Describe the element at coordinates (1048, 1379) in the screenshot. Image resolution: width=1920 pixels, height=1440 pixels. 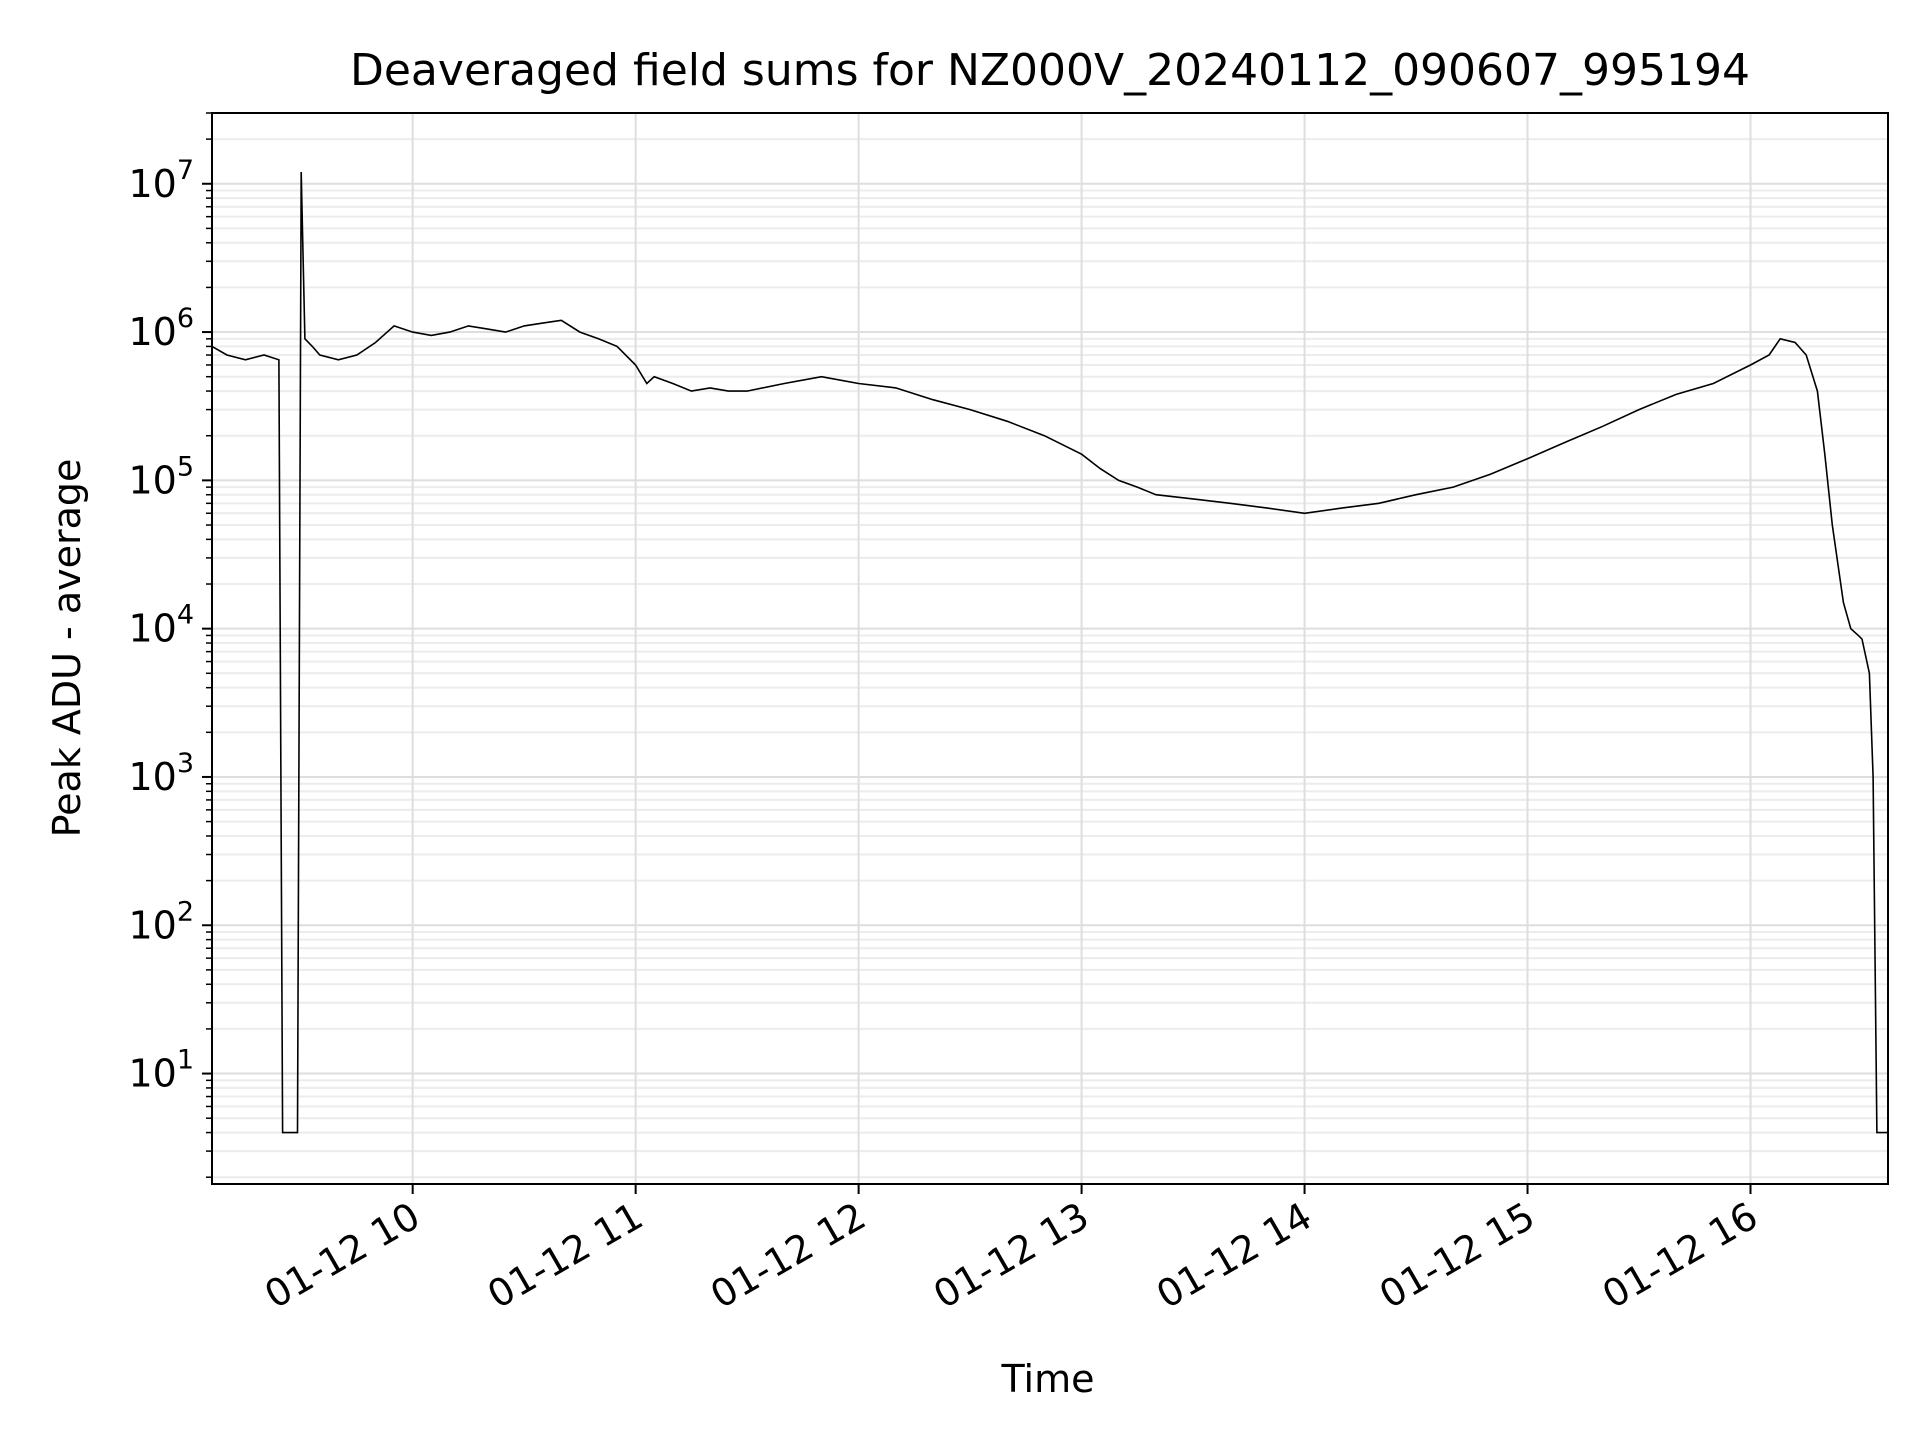
I see `x-axis-label: Time` at that location.